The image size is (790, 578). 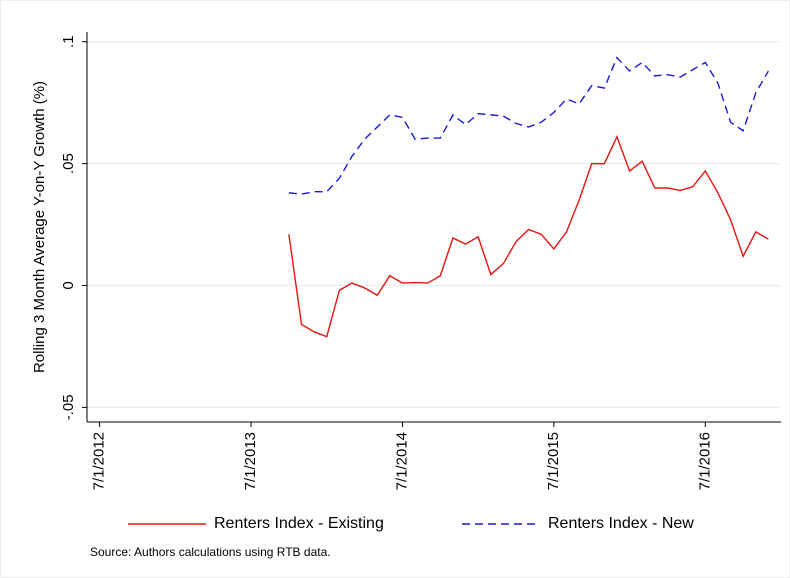 I want to click on x-tick-label: 7/1/2015, so click(x=553, y=461).